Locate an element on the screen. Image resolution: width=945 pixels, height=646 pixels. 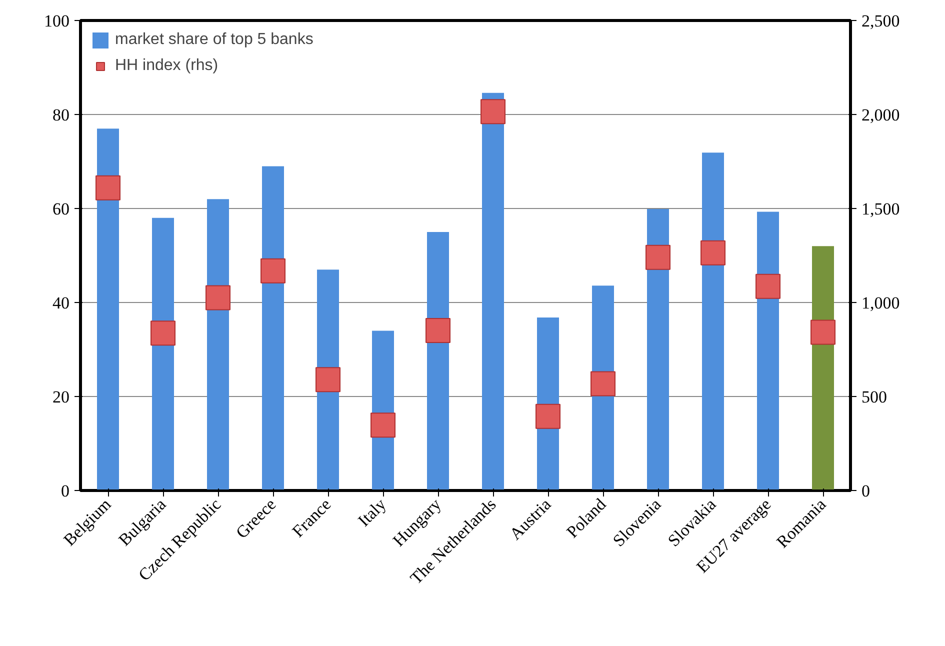
y-tick-label: 20 is located at coordinates (61, 397).